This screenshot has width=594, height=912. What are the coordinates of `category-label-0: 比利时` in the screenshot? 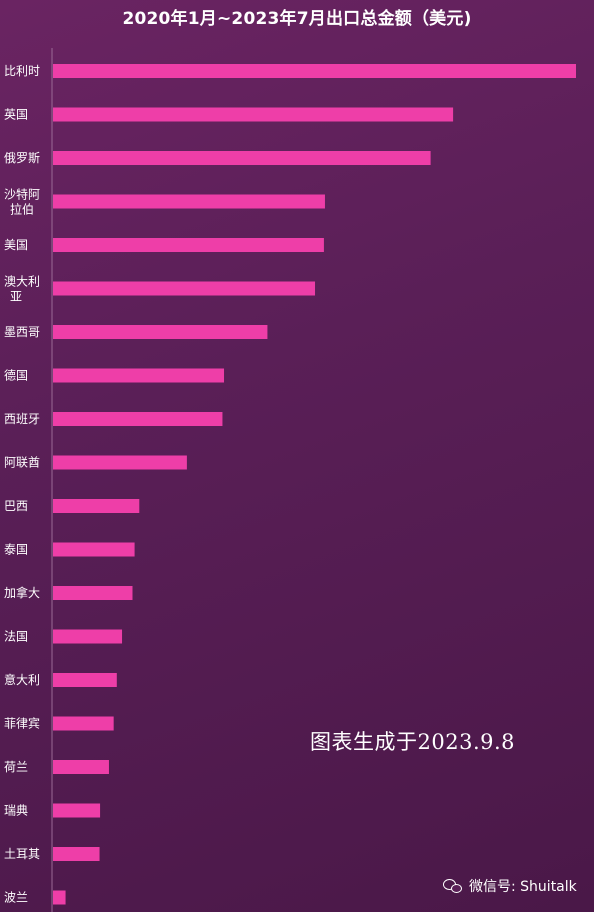 It's located at (22, 71).